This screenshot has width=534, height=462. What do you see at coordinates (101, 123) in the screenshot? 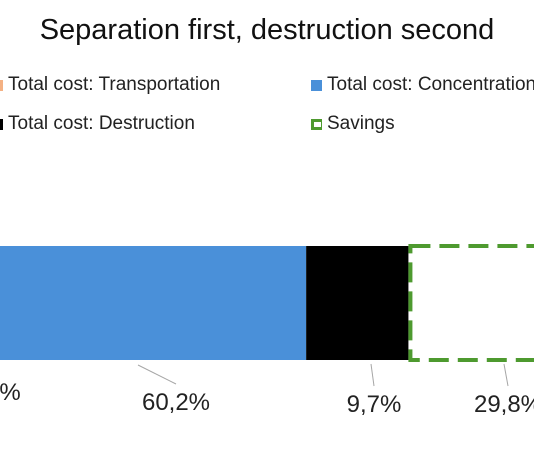
I see `legend-label-destruction: Total cost: Destruction` at bounding box center [101, 123].